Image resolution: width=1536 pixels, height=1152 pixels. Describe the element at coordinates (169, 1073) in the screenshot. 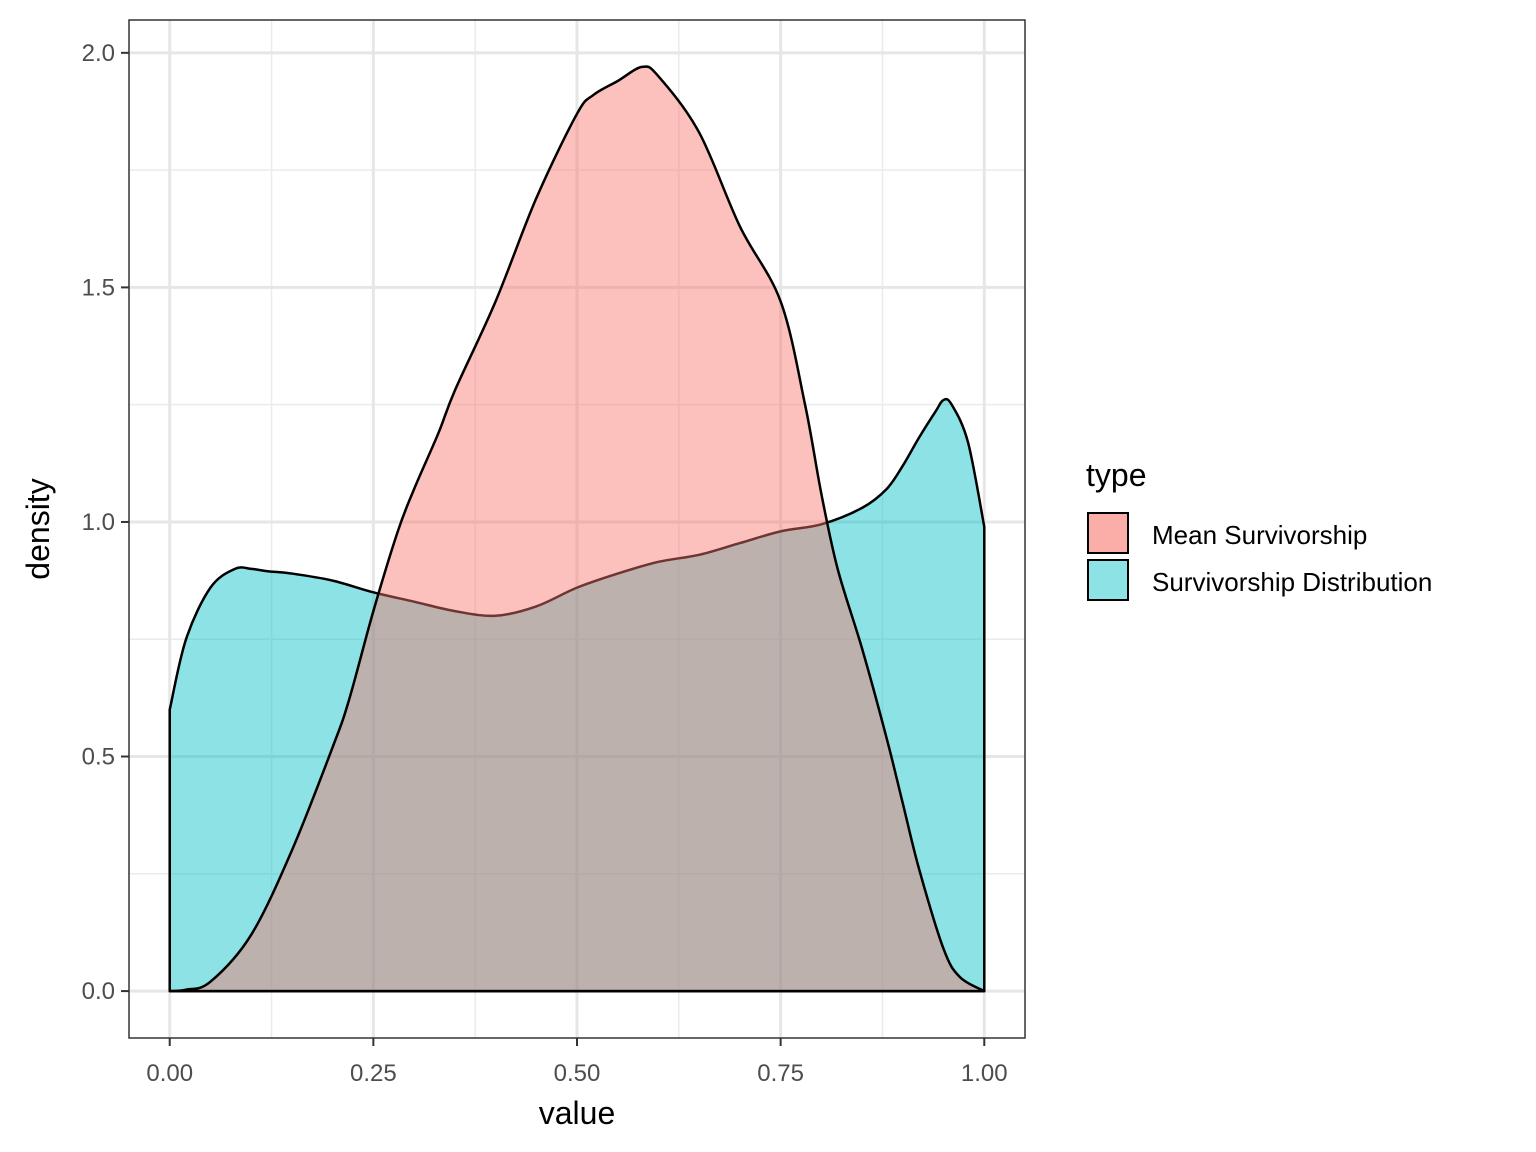

I see `x-tick-label: 0.00` at that location.